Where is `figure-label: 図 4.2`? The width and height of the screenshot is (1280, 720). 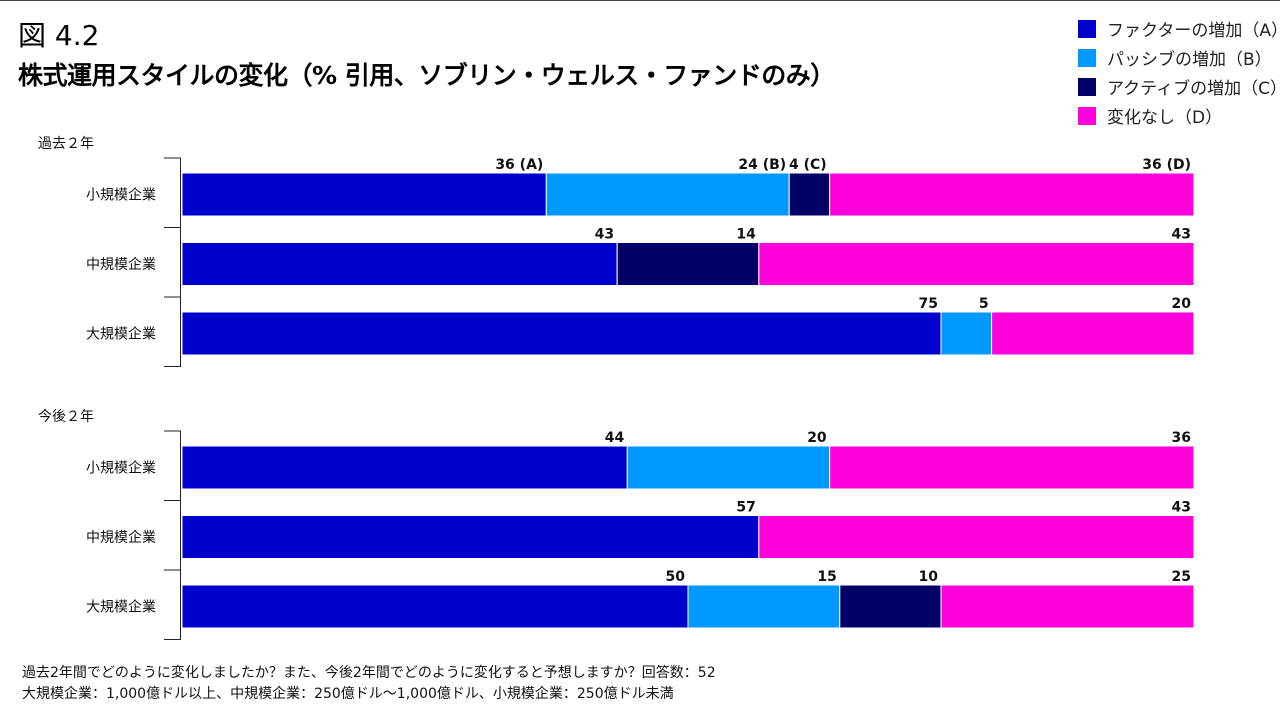 figure-label: 図 4.2 is located at coordinates (59, 35).